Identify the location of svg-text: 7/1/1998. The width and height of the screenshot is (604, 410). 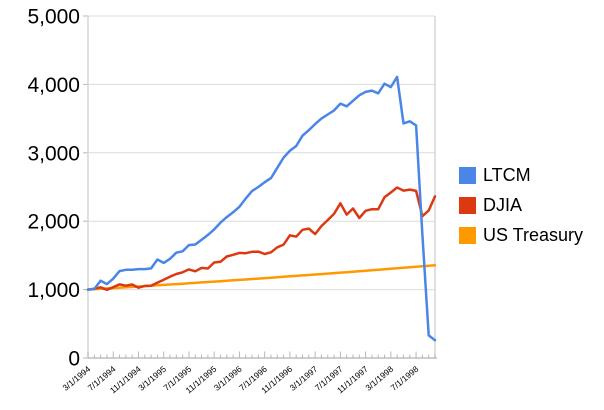
(405, 378).